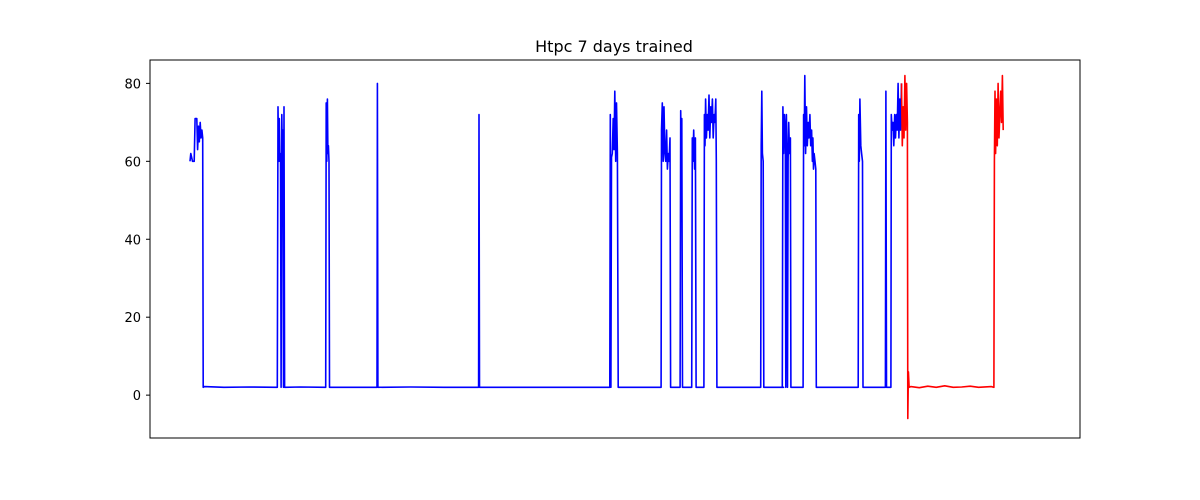  I want to click on y-axis: 0 20 40 60 80, so click(137, 240).